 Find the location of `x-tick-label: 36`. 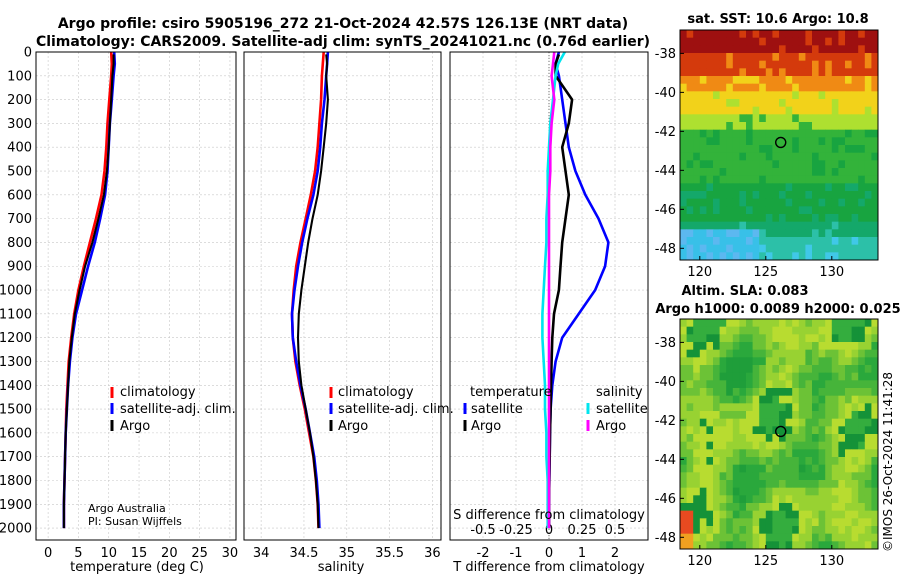

x-tick-label: 36 is located at coordinates (432, 553).